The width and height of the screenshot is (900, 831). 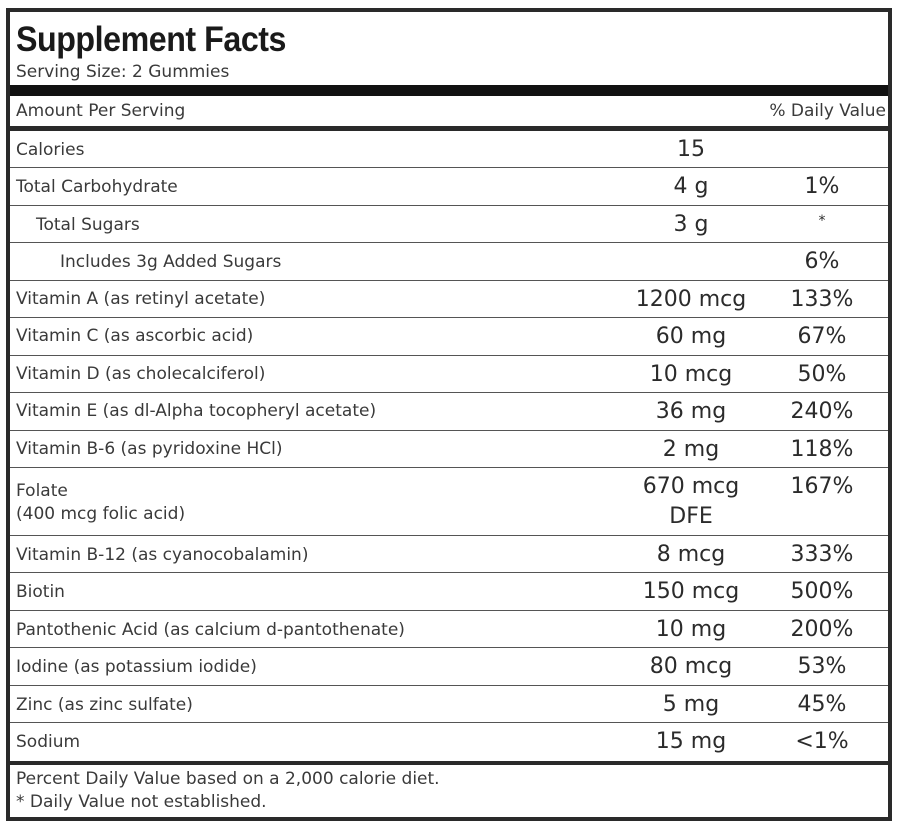 I want to click on nutrient-row-calories: Calories 15, so click(x=449, y=149).